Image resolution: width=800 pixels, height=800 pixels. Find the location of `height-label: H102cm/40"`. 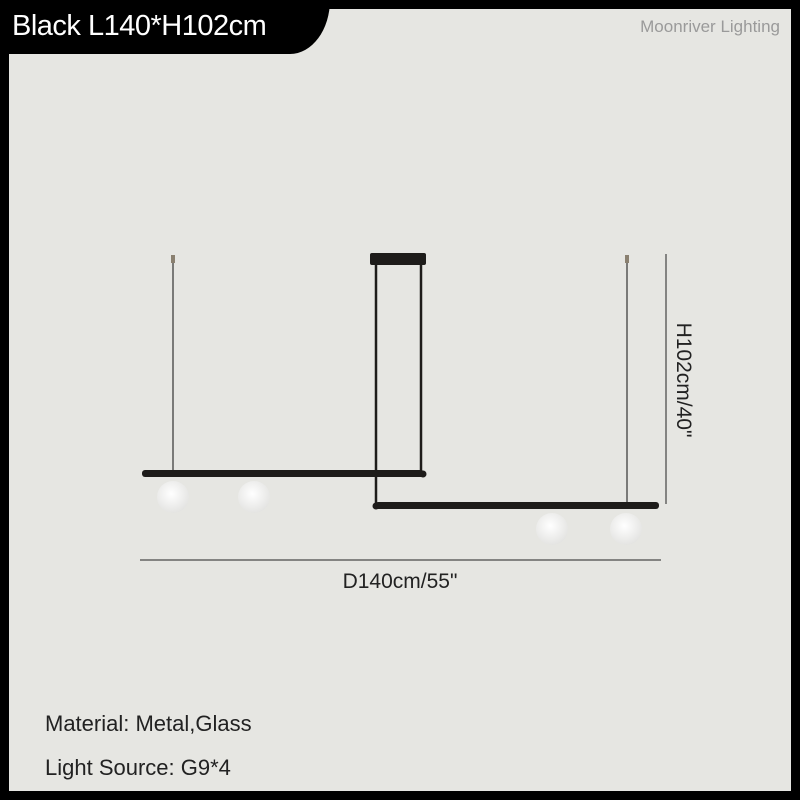

height-label: H102cm/40" is located at coordinates (683, 380).